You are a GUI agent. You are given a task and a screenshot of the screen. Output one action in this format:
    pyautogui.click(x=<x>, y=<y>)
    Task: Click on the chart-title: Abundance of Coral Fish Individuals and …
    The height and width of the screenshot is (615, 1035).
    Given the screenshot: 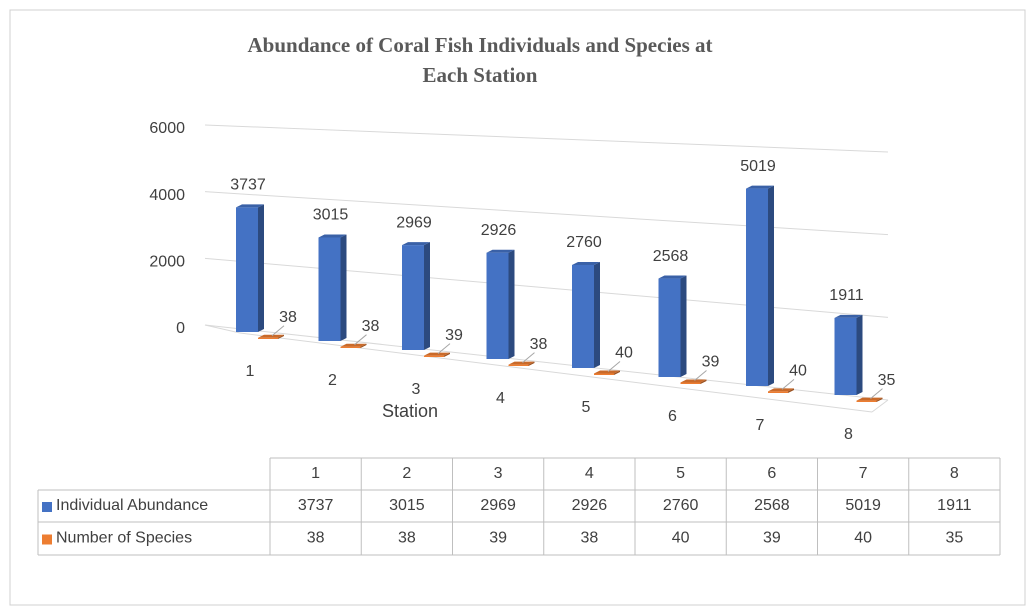 What is the action you would take?
    pyautogui.click(x=480, y=60)
    